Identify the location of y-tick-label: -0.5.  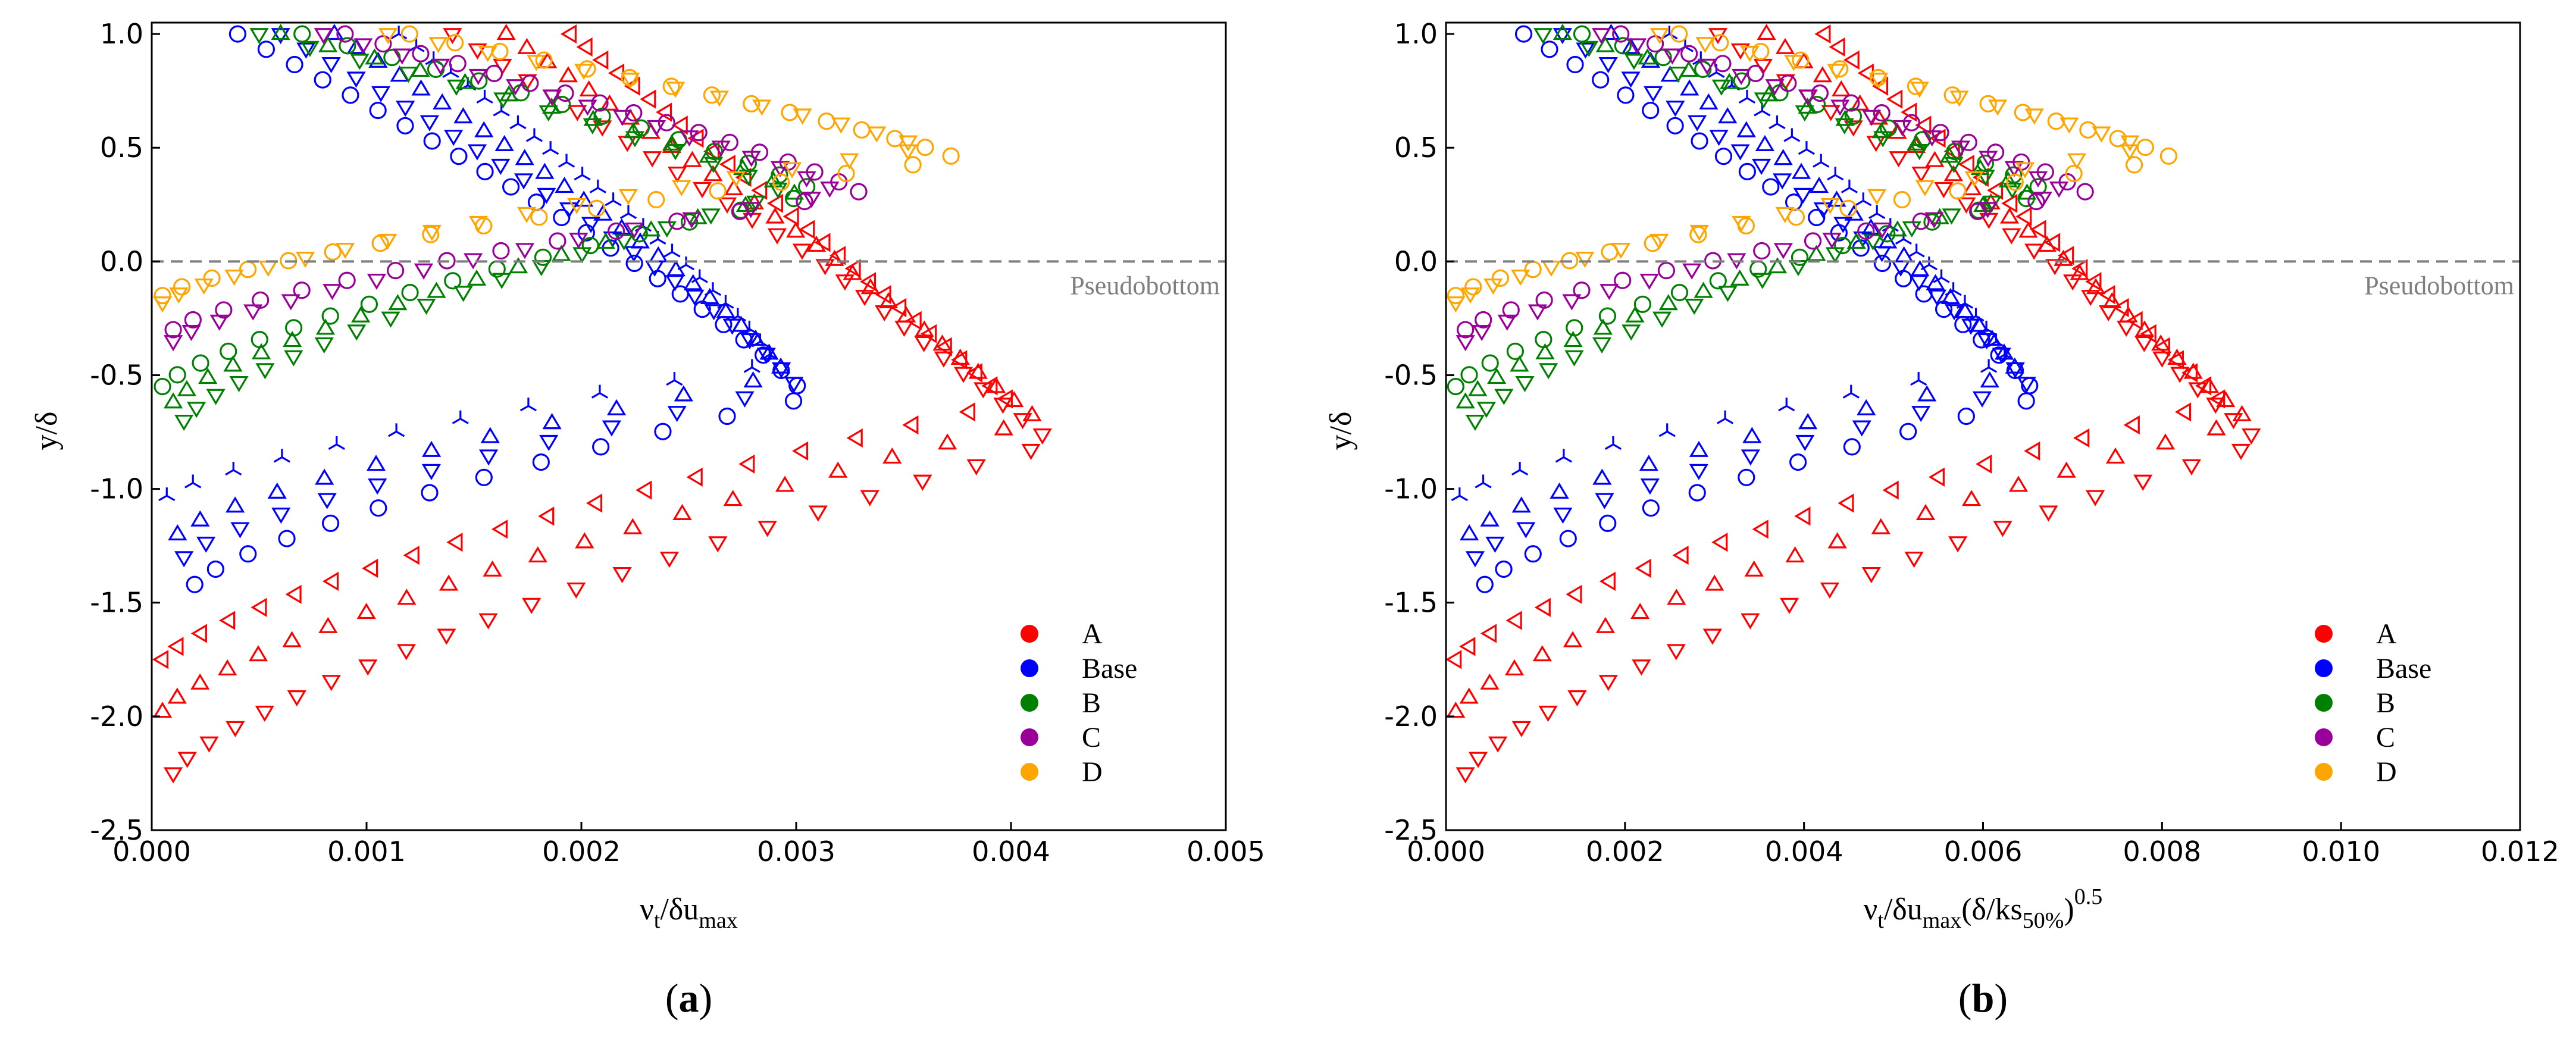
(116, 375).